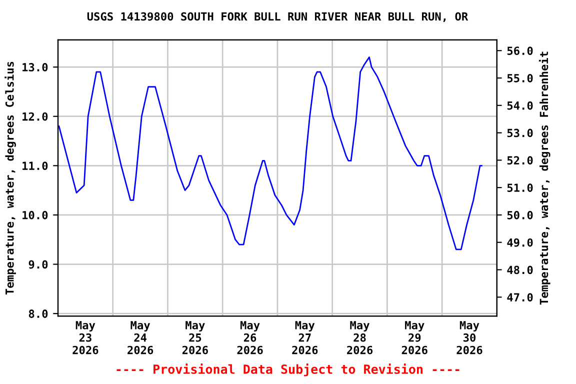 Image resolution: width=576 pixels, height=384 pixels. I want to click on y2-tick-label: 51.0, so click(520, 188).